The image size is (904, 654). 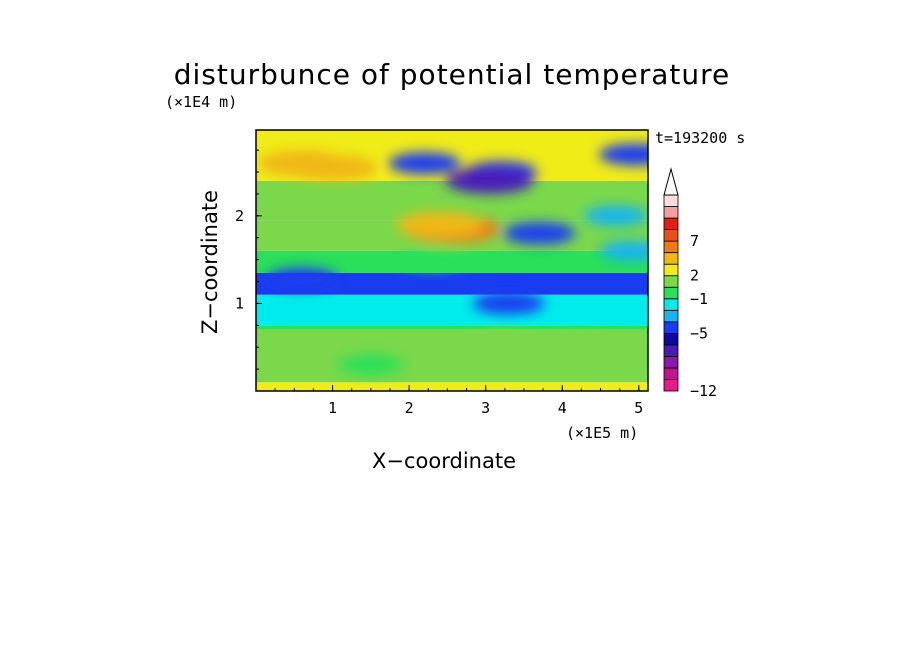 I want to click on y-tick-label: 2, so click(x=239, y=216).